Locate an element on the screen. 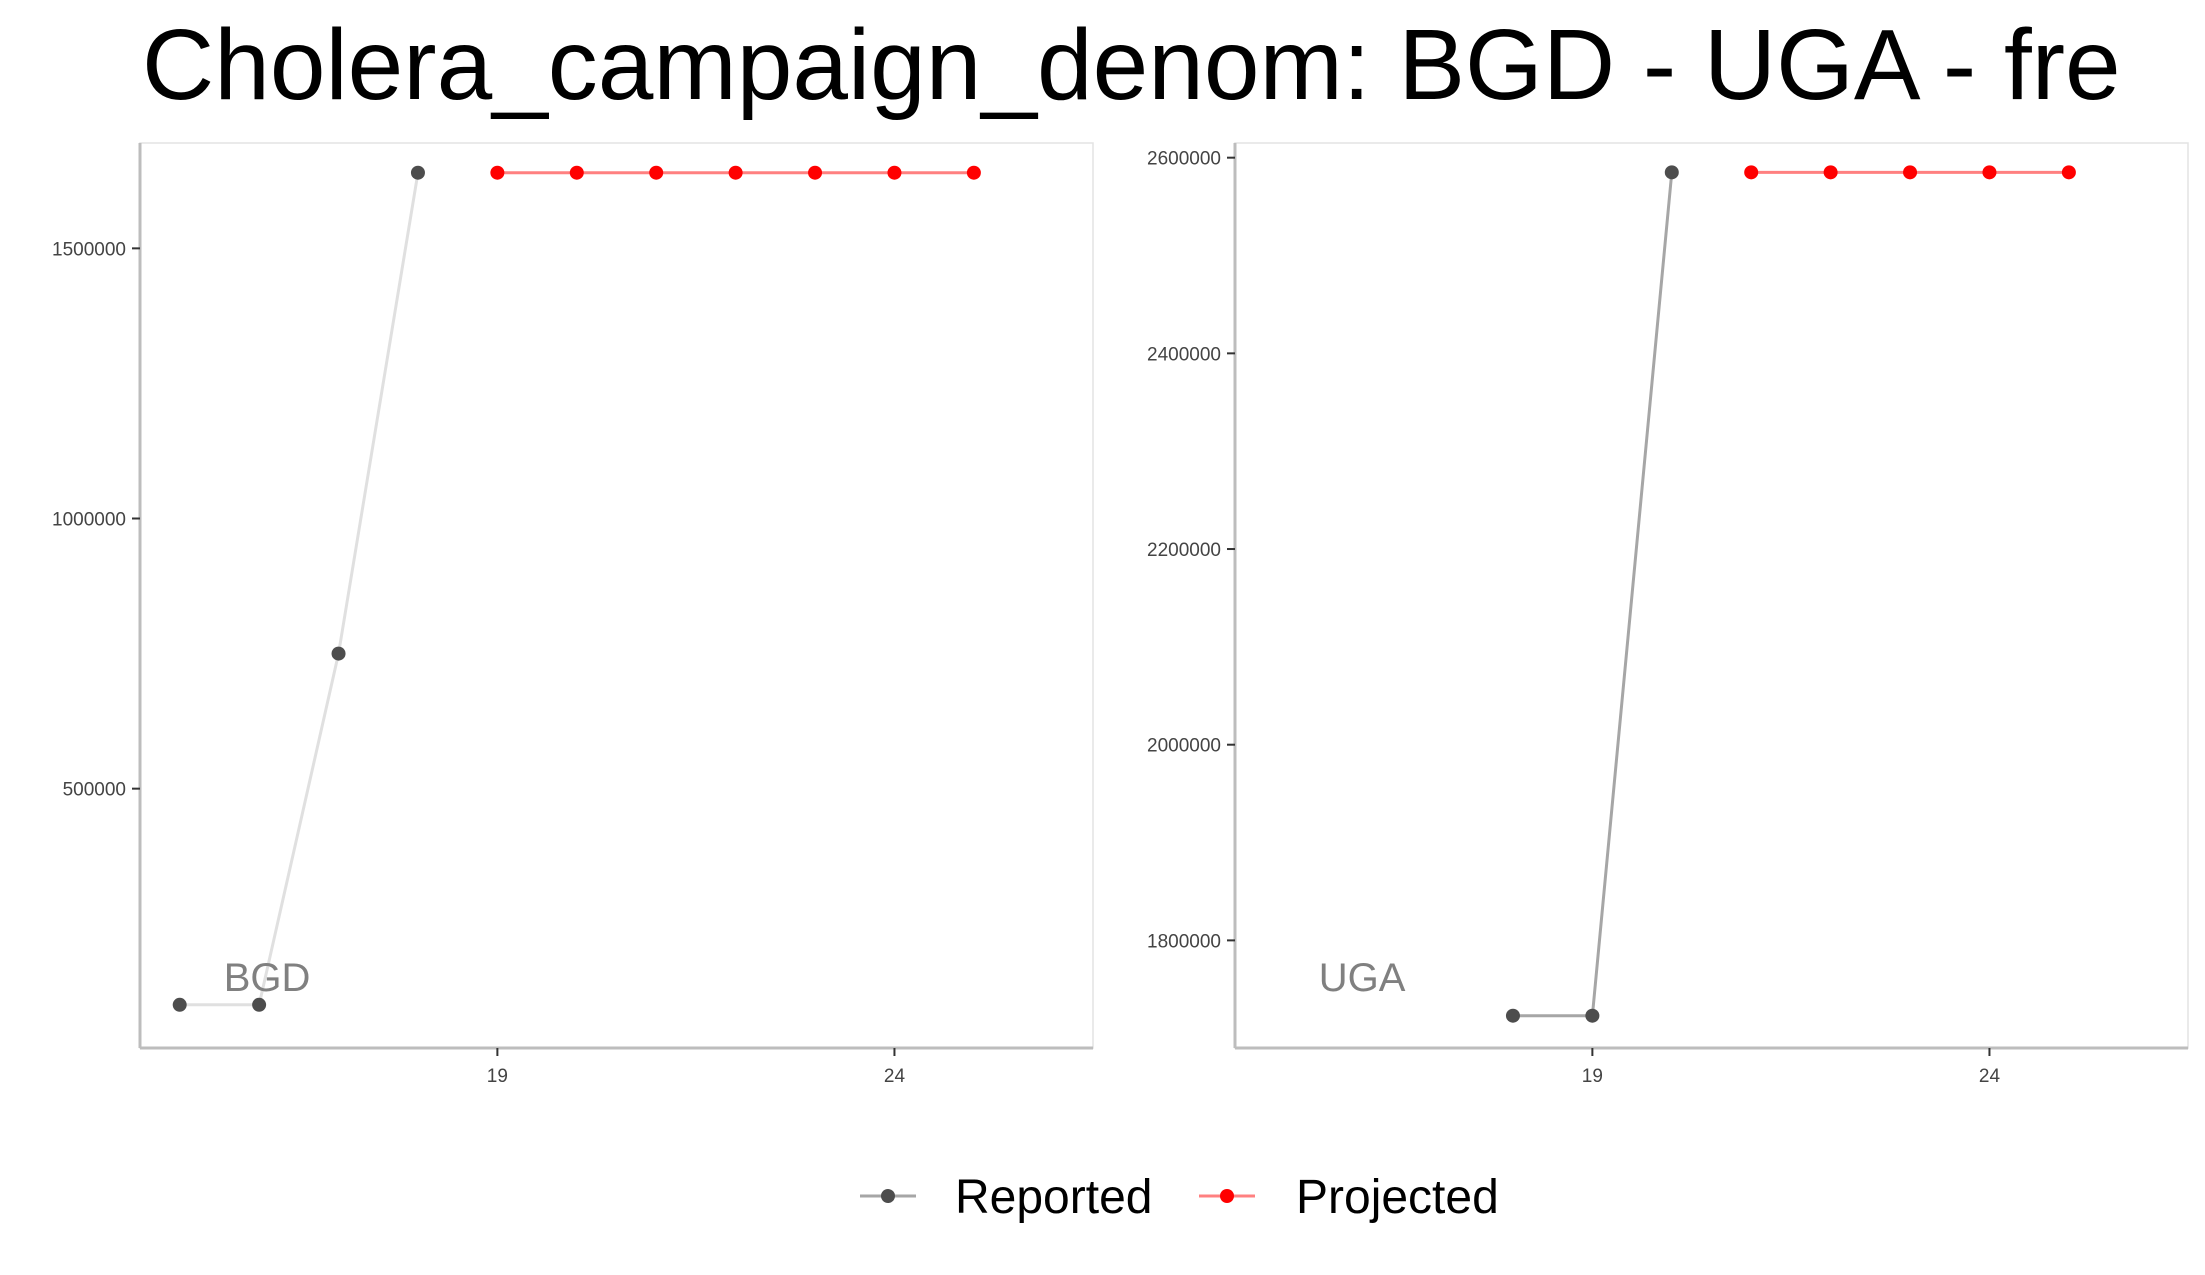 This screenshot has width=2205, height=1275. y-tick-label: 2000000 is located at coordinates (1184, 746).